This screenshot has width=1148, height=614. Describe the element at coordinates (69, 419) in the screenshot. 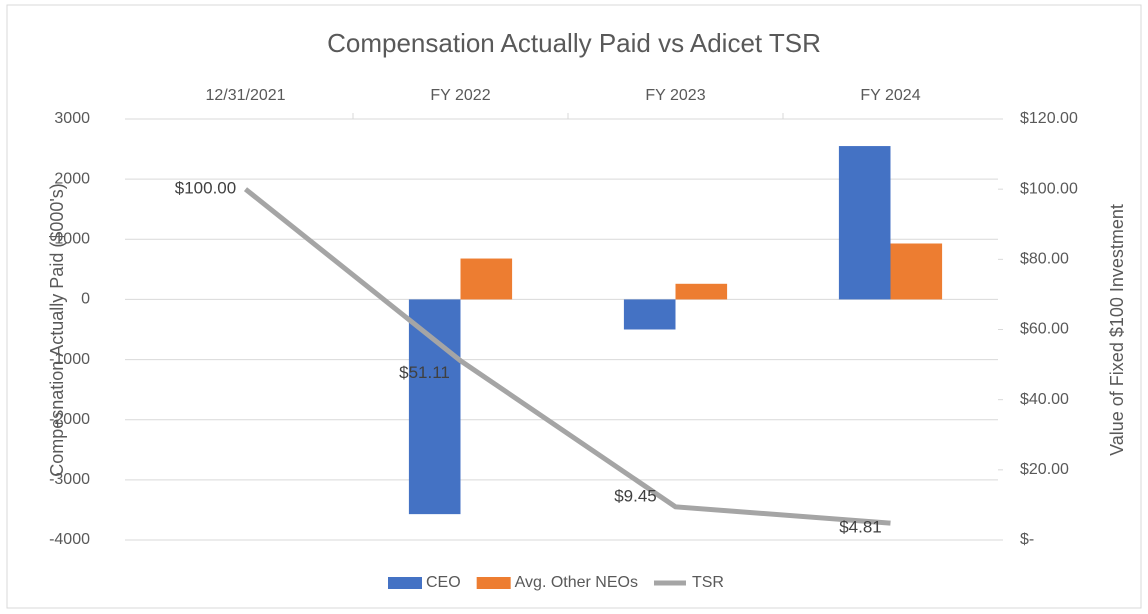

I see `y-tick-label: -2000` at that location.